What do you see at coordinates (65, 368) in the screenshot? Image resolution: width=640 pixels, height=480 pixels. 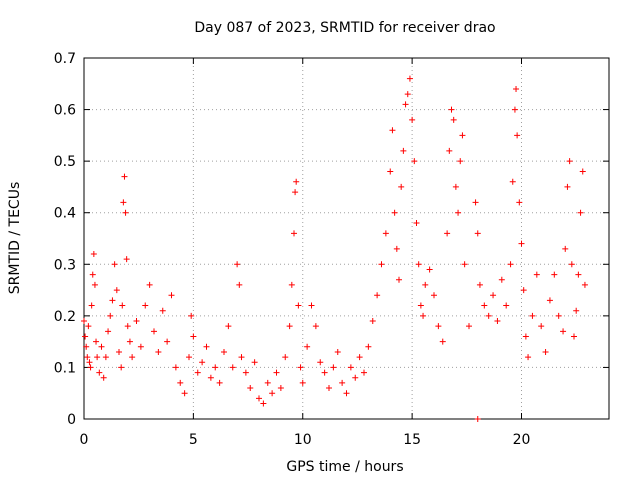 I see `y-tick-label: 0.1` at bounding box center [65, 368].